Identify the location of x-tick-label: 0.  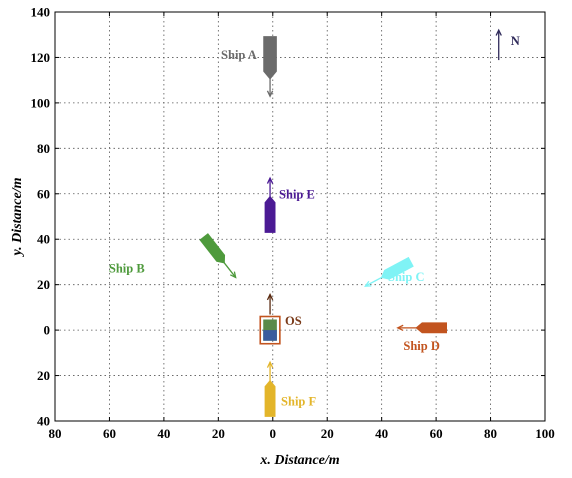
(273, 433).